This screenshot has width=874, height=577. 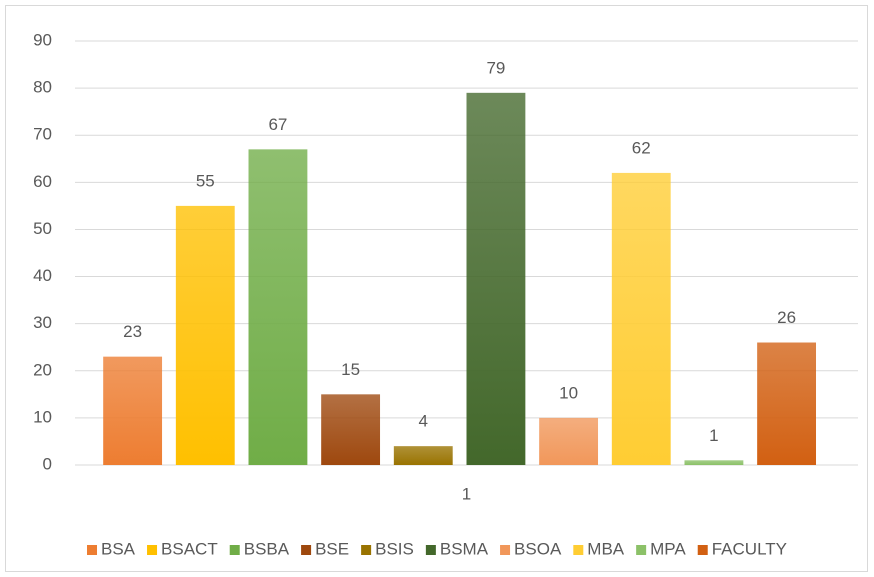 What do you see at coordinates (42, 416) in the screenshot?
I see `y-tick-label: 10` at bounding box center [42, 416].